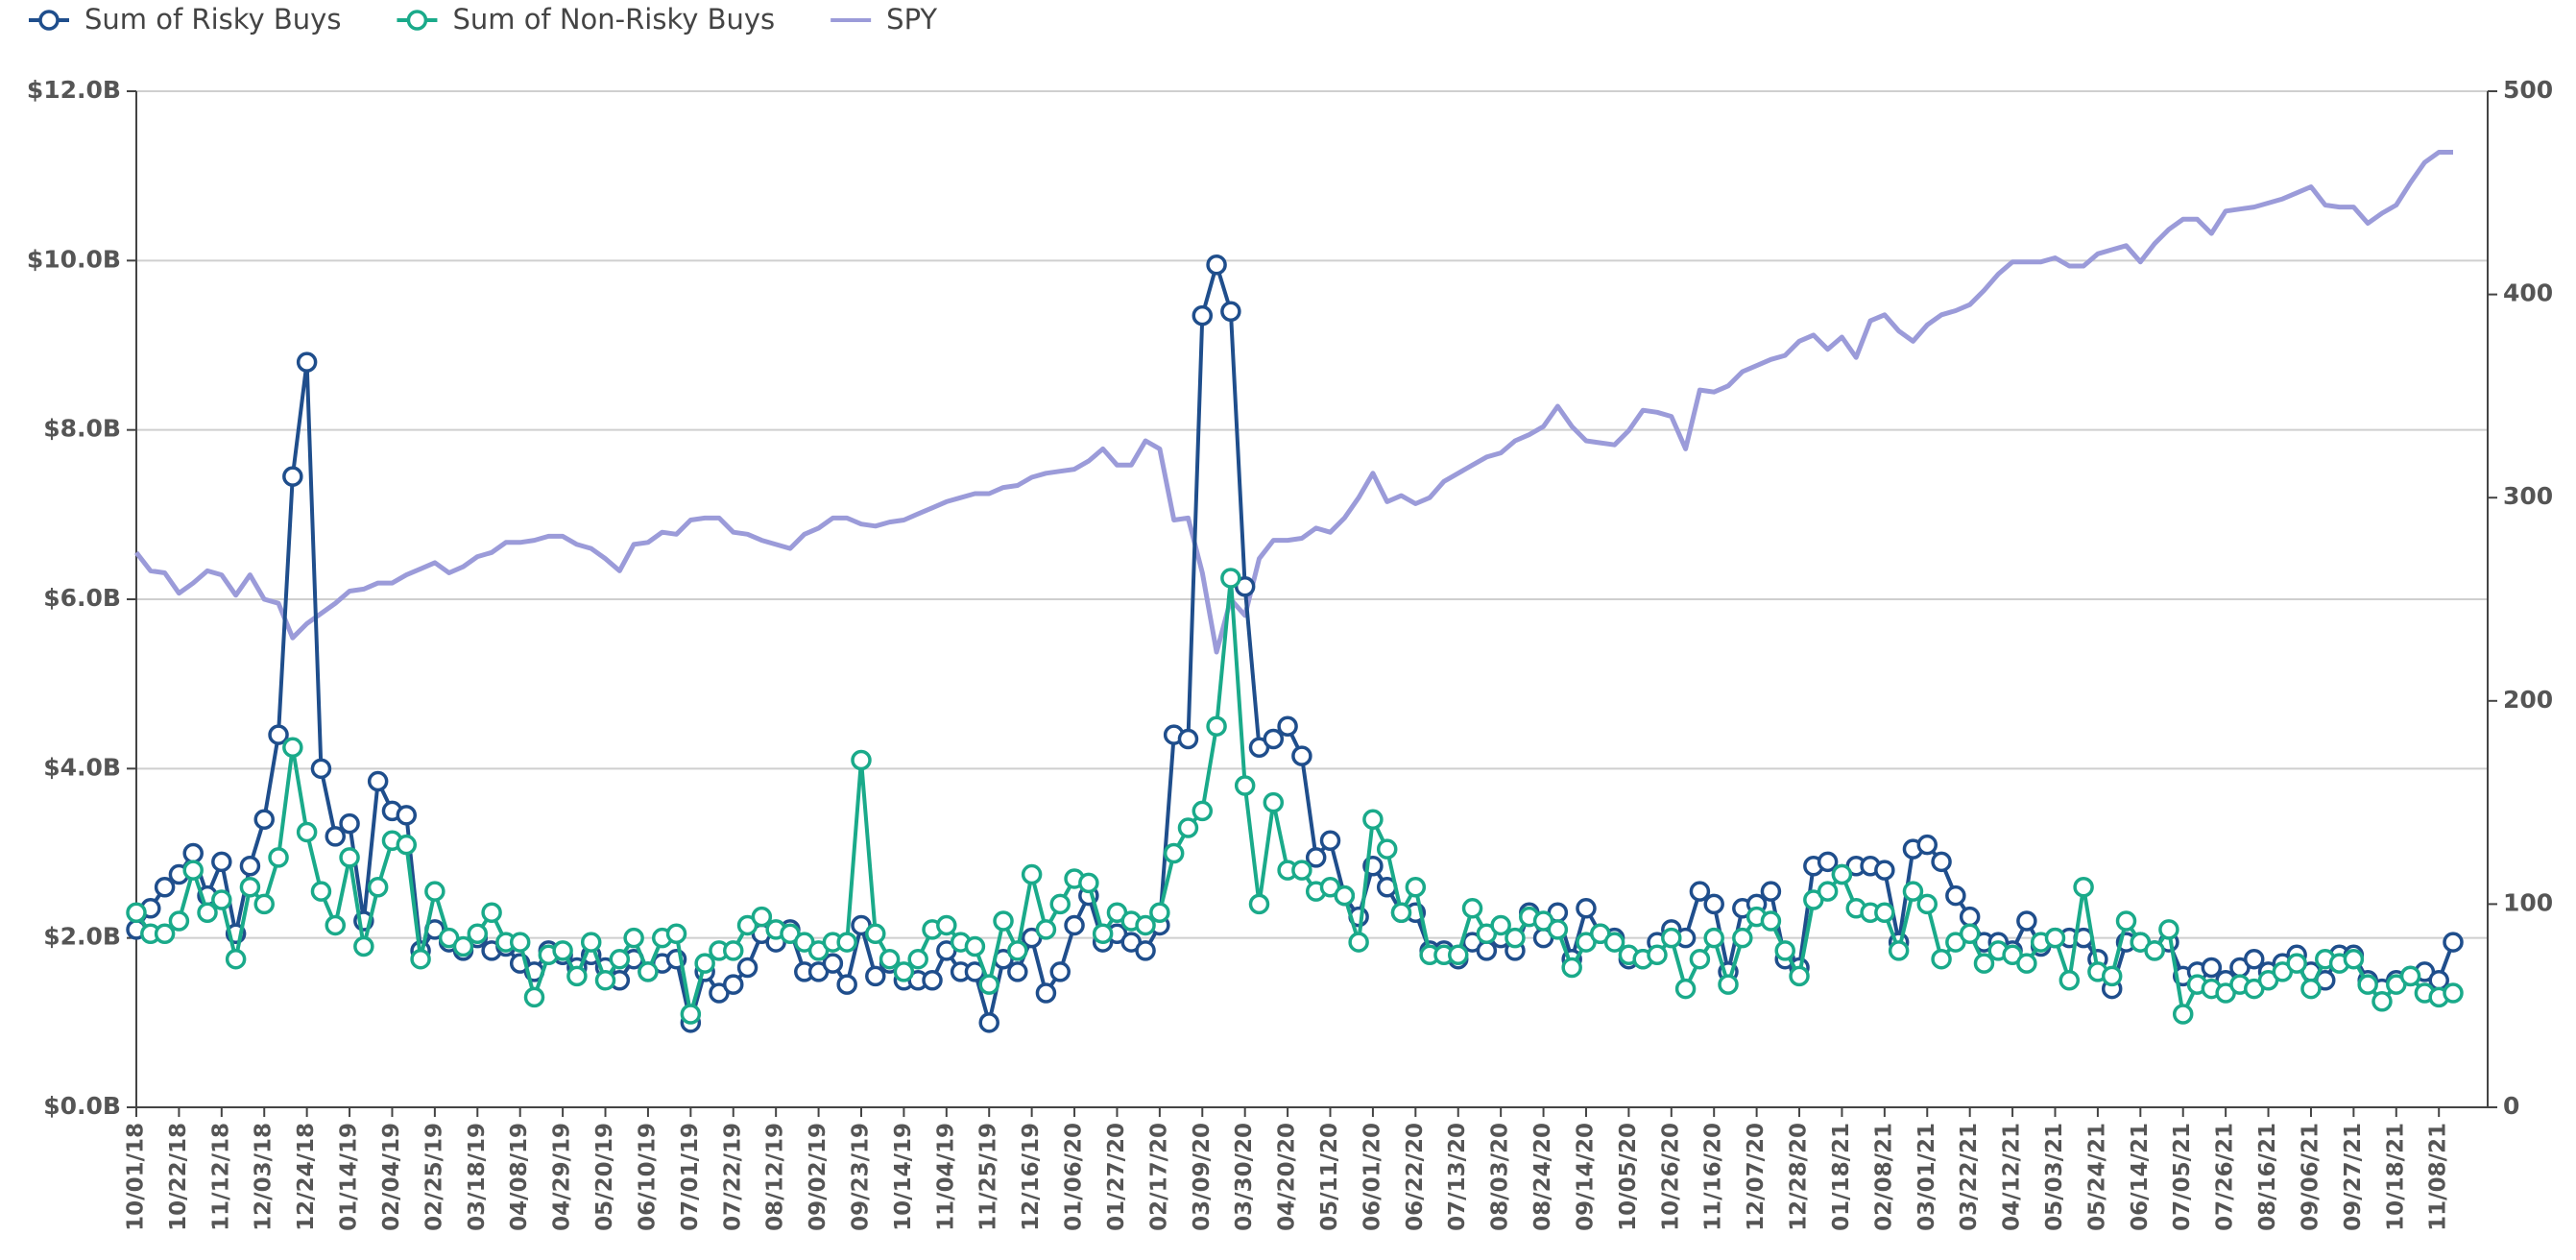 Image resolution: width=2576 pixels, height=1260 pixels. Describe the element at coordinates (1244, 1177) in the screenshot. I see `x-tick-label: 03/30/20` at that location.